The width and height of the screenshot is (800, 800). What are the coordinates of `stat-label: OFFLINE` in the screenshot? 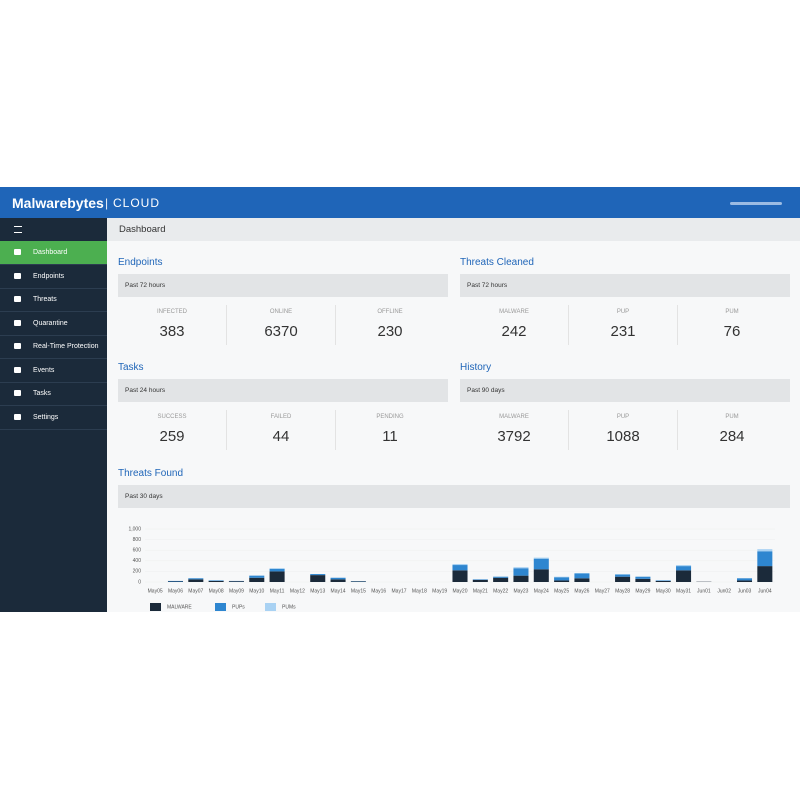 It's located at (390, 312).